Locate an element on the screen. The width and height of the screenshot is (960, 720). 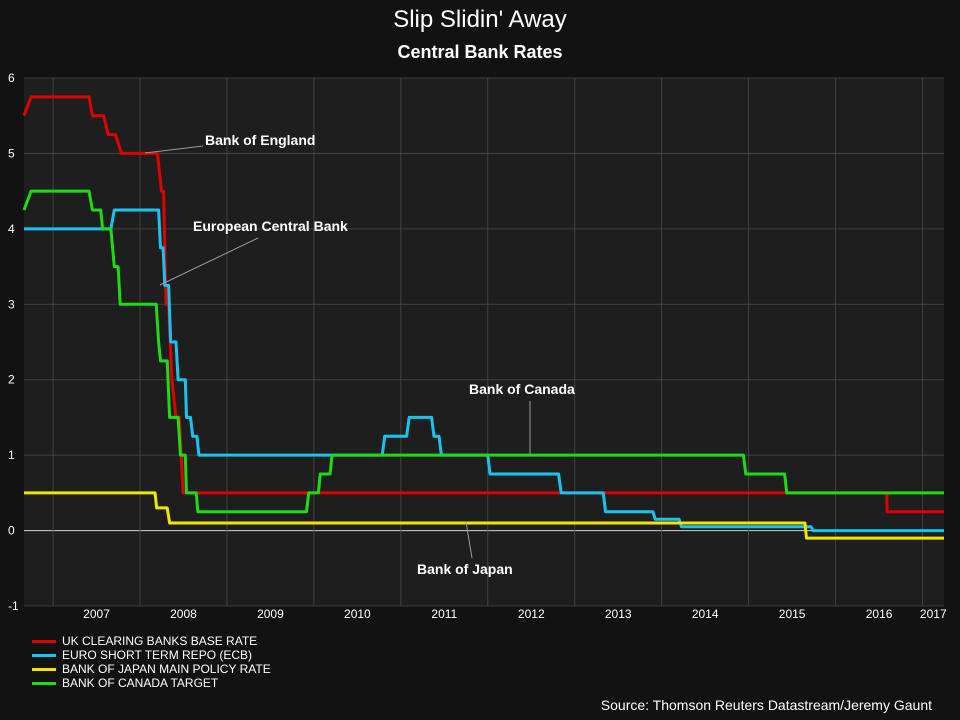
legend-item: UK CLEARING BANKS BASE RATE is located at coordinates (151, 641).